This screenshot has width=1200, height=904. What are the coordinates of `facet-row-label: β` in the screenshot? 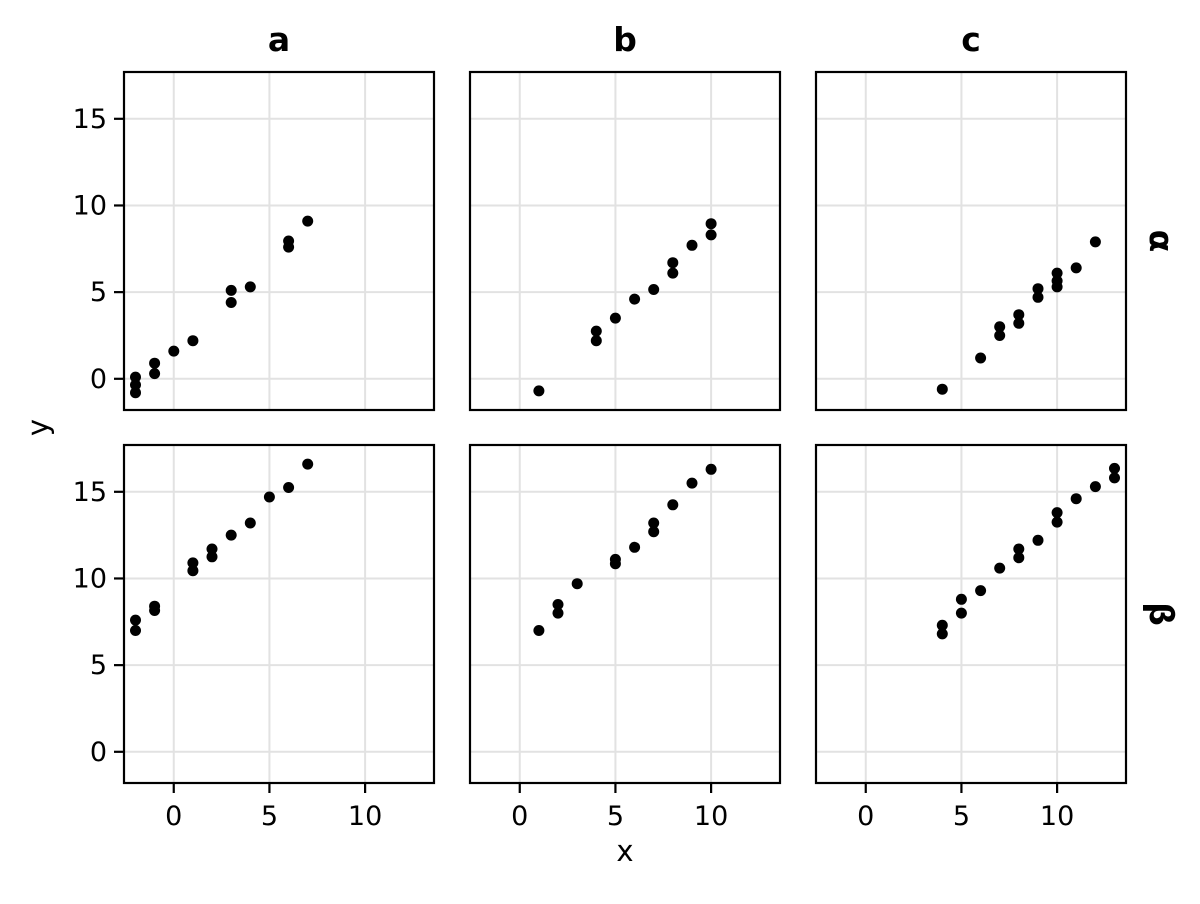 It's located at (1161, 614).